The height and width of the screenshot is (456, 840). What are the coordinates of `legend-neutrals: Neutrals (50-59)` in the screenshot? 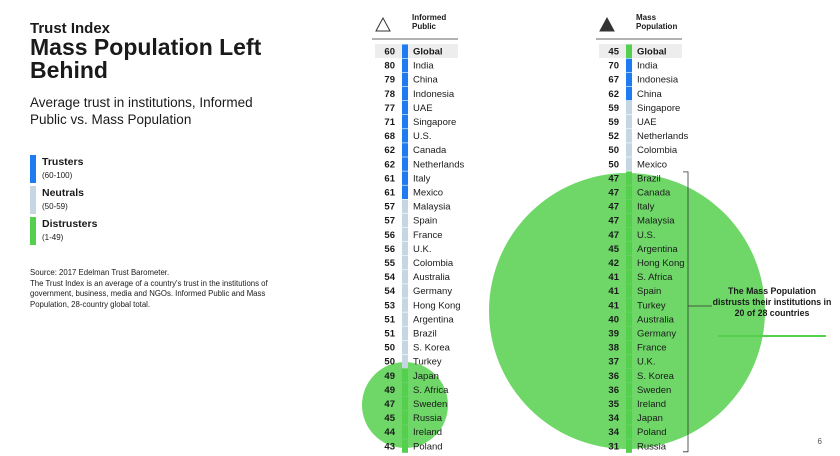 It's located at (130, 201).